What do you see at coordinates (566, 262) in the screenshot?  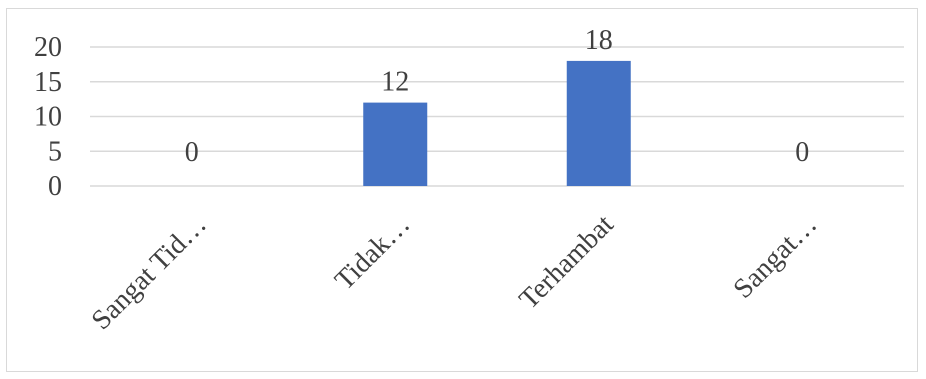 I see `category-label: Terhambat` at bounding box center [566, 262].